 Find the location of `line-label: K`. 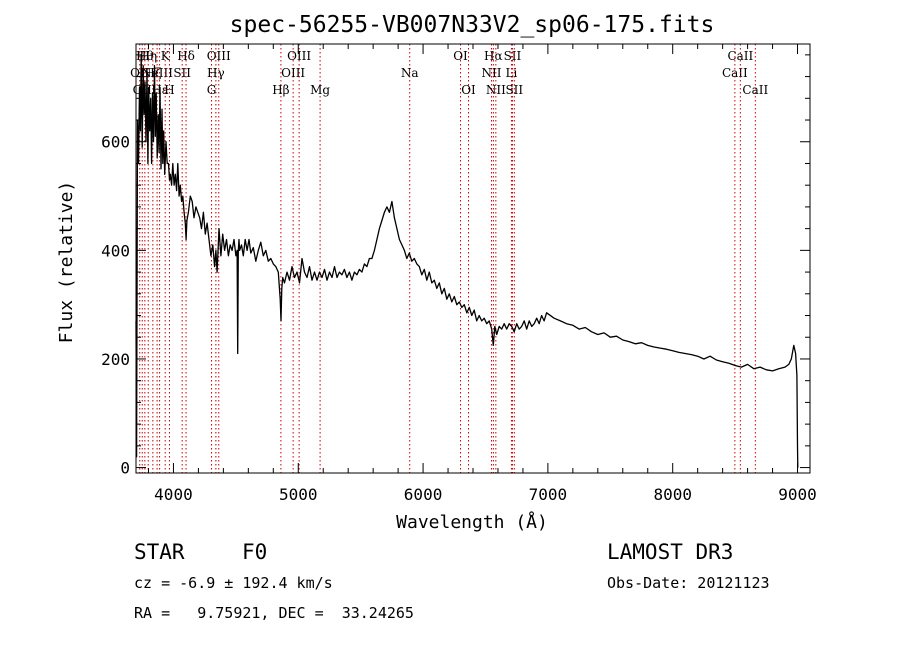

line-label: K is located at coordinates (166, 56).